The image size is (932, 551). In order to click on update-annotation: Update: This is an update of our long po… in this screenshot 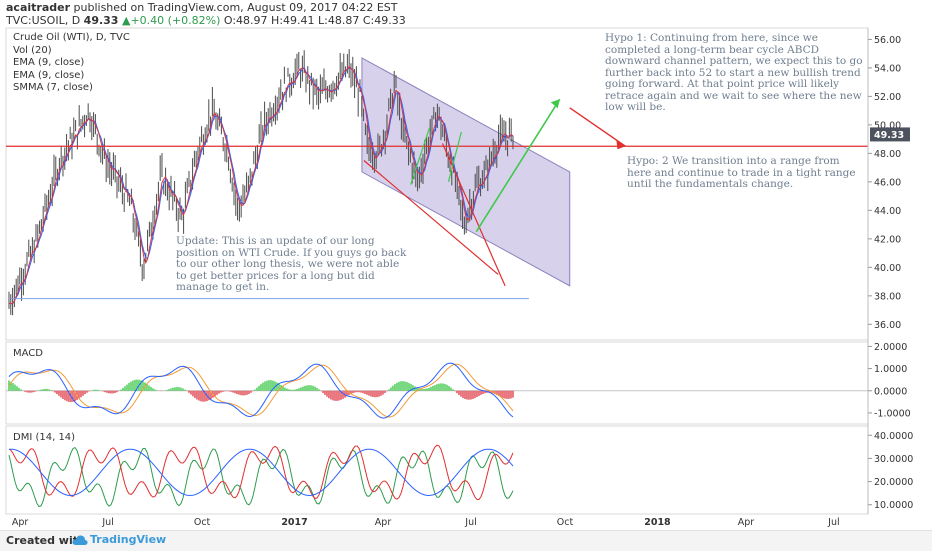, I will do `click(291, 264)`.